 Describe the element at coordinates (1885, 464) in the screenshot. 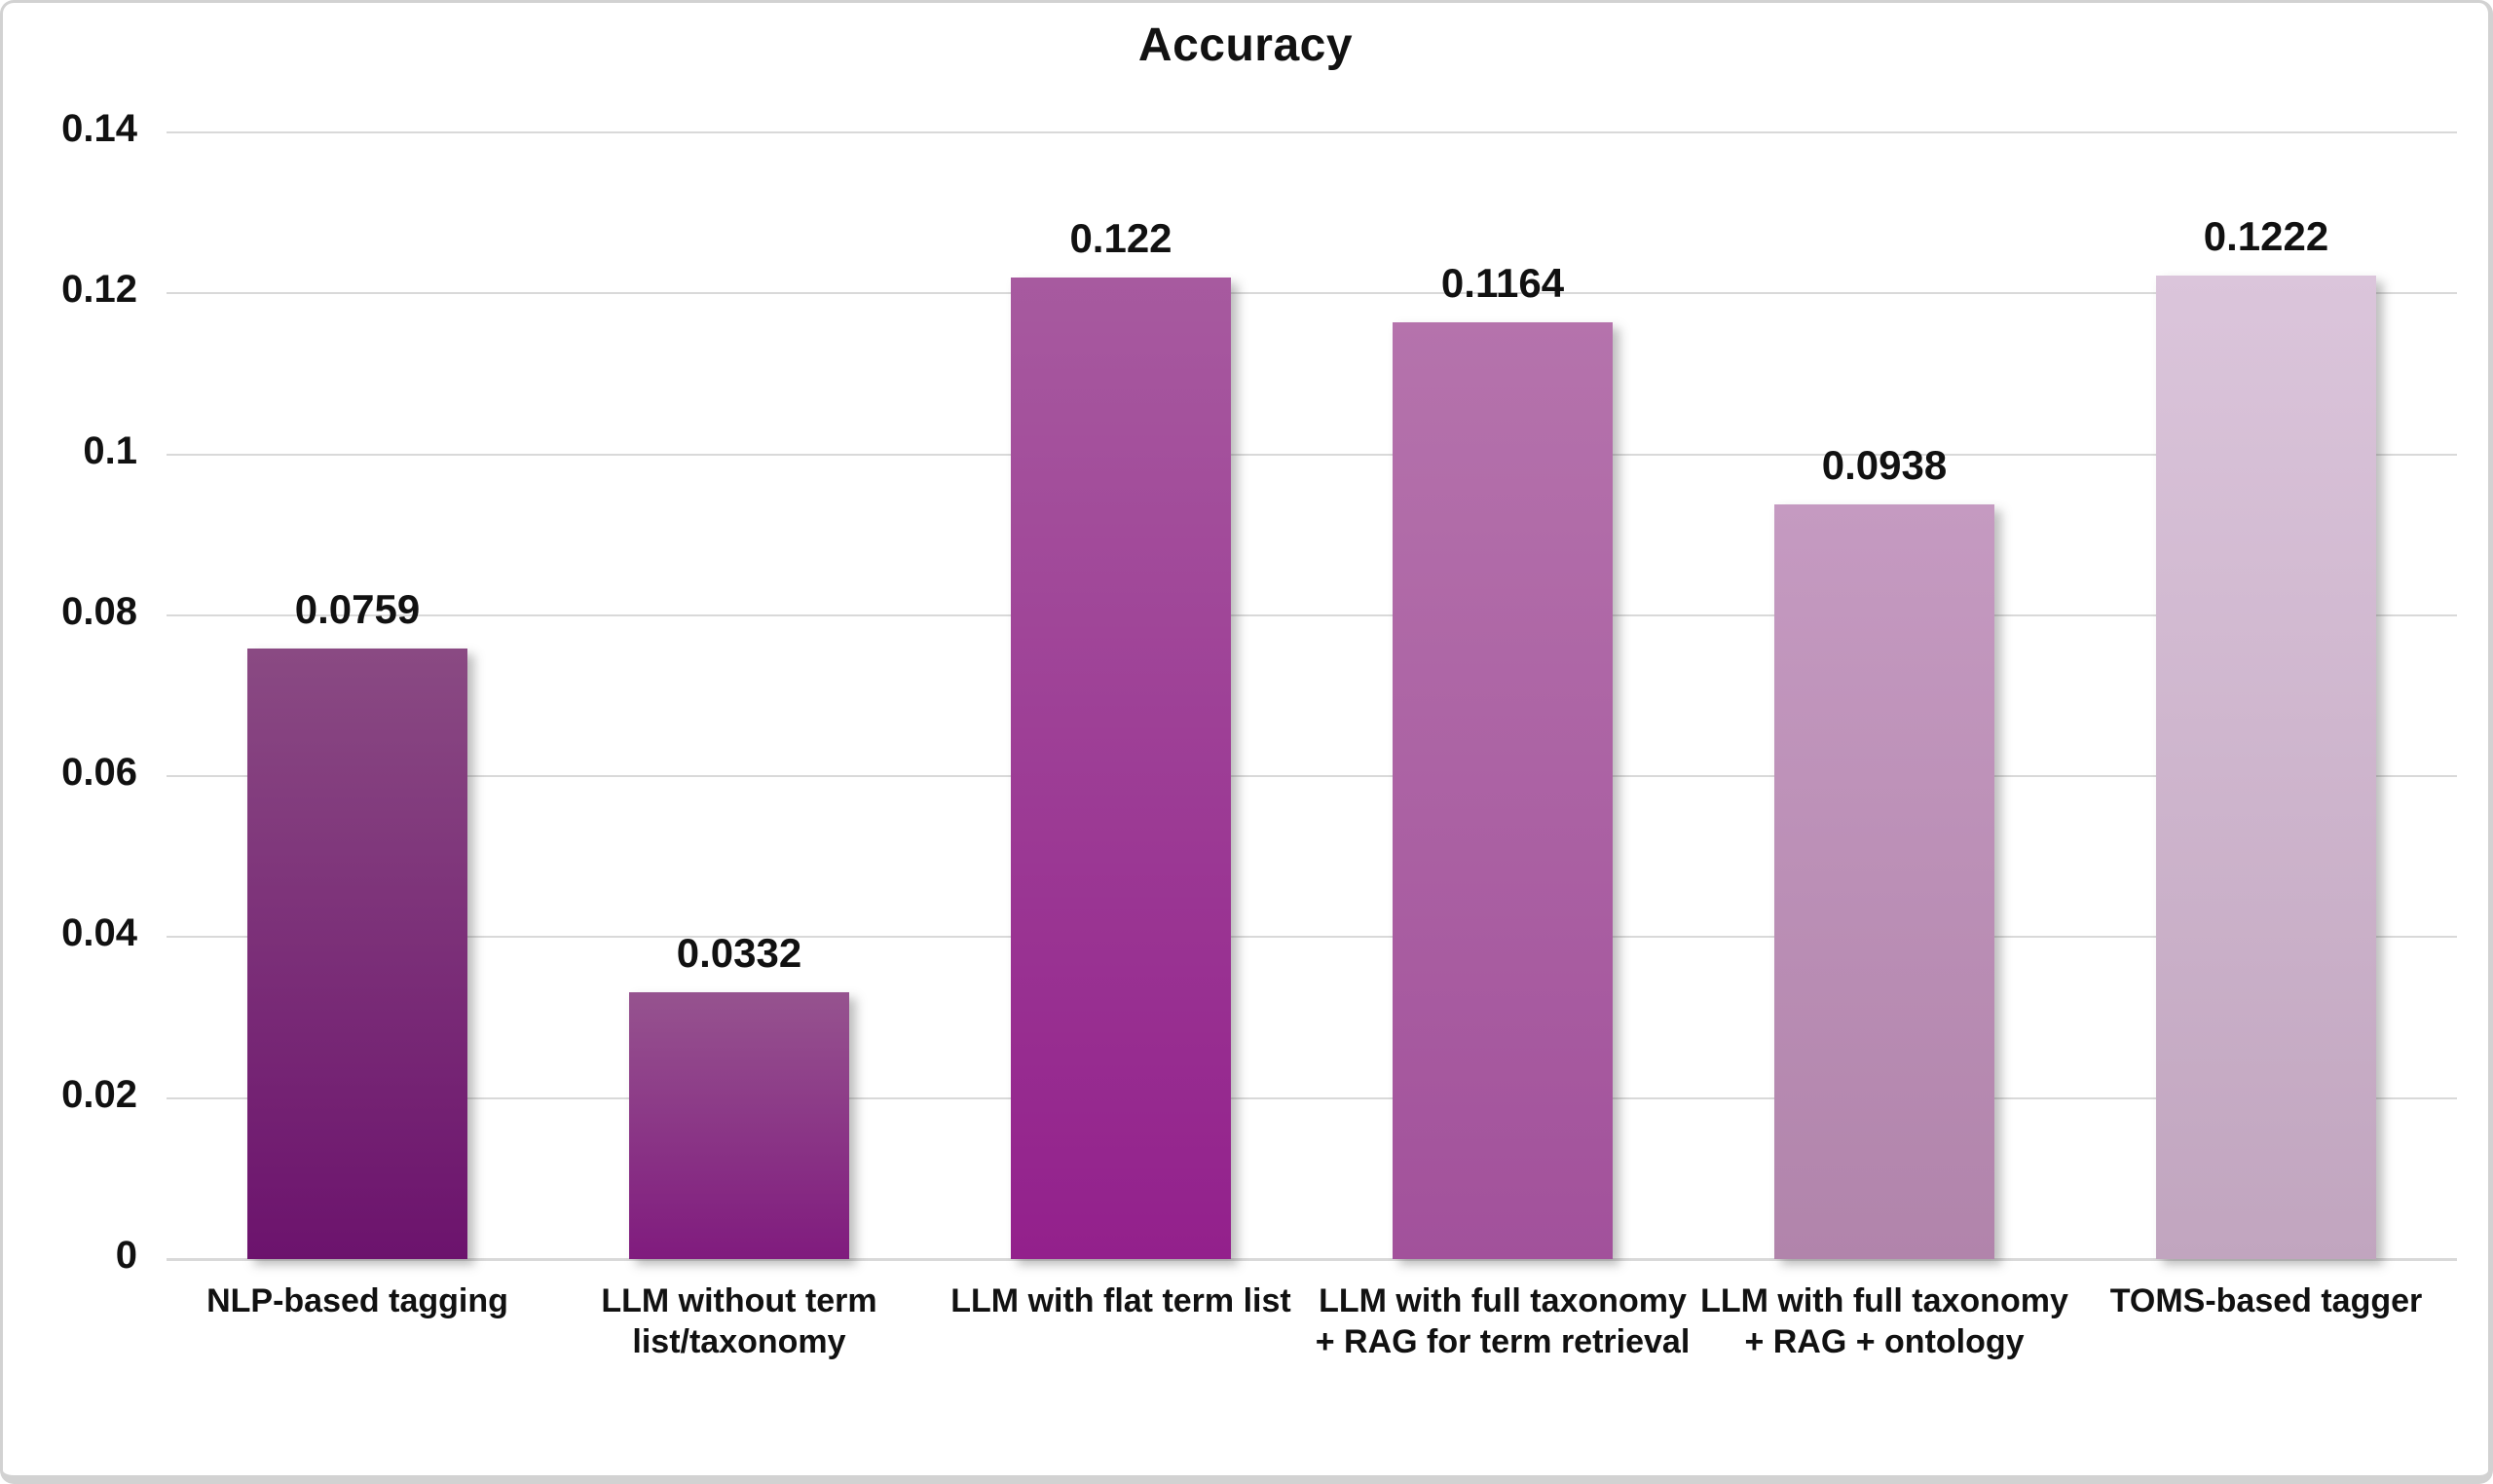

I see `bar-value-label: 0.0938` at that location.